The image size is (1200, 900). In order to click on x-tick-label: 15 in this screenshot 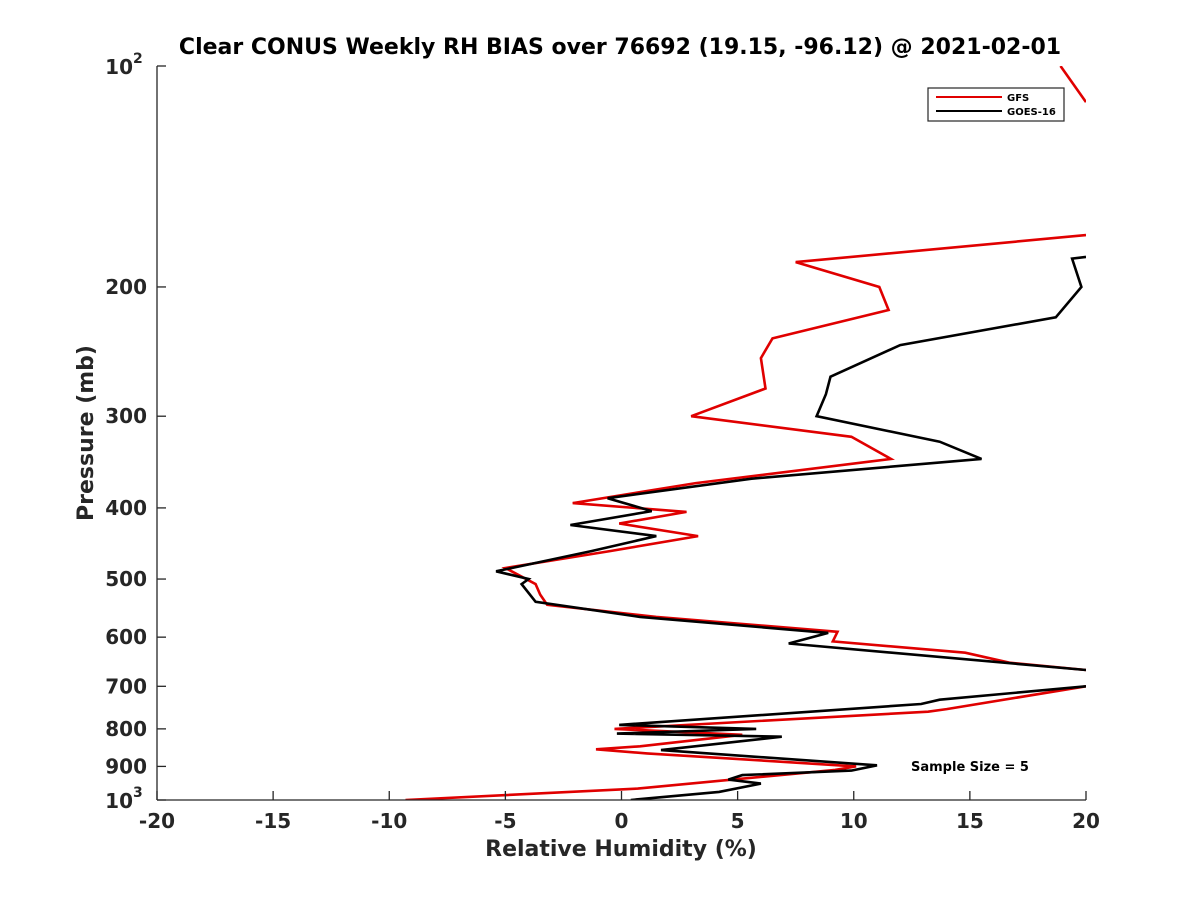, I will do `click(970, 821)`.